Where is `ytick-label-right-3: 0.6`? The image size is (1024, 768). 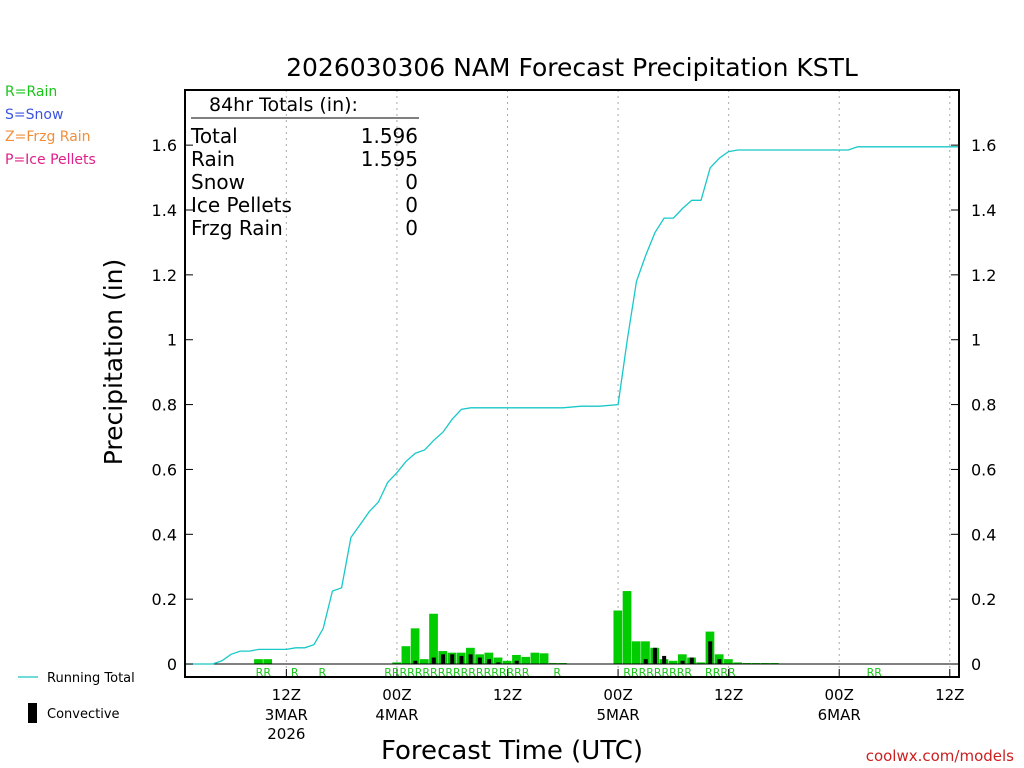
ytick-label-right-3: 0.6 is located at coordinates (983, 469).